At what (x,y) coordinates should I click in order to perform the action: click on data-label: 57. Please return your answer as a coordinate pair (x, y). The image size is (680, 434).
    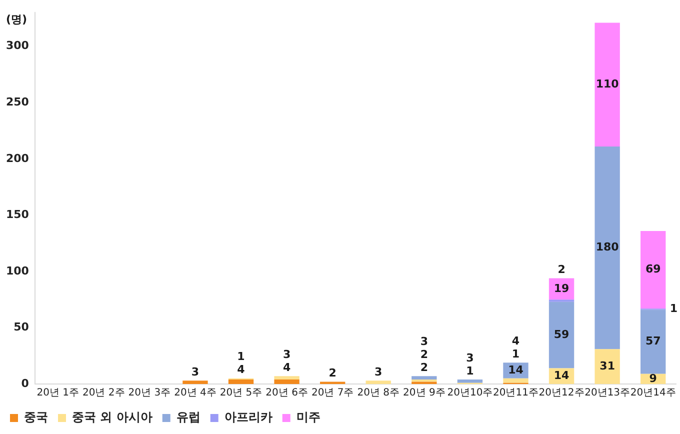
    Looking at the image, I should click on (653, 341).